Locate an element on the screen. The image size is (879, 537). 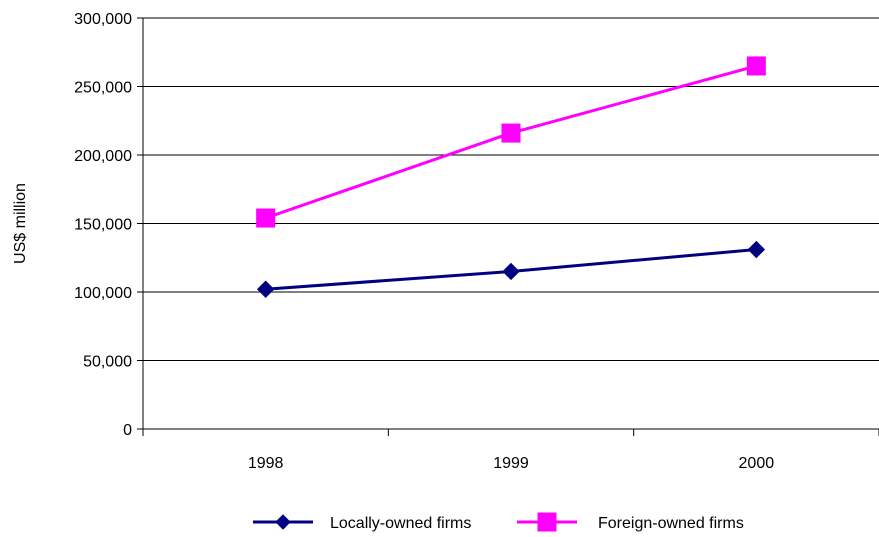
legend: Locally-owned firms Foreign-owned firms is located at coordinates (498, 522).